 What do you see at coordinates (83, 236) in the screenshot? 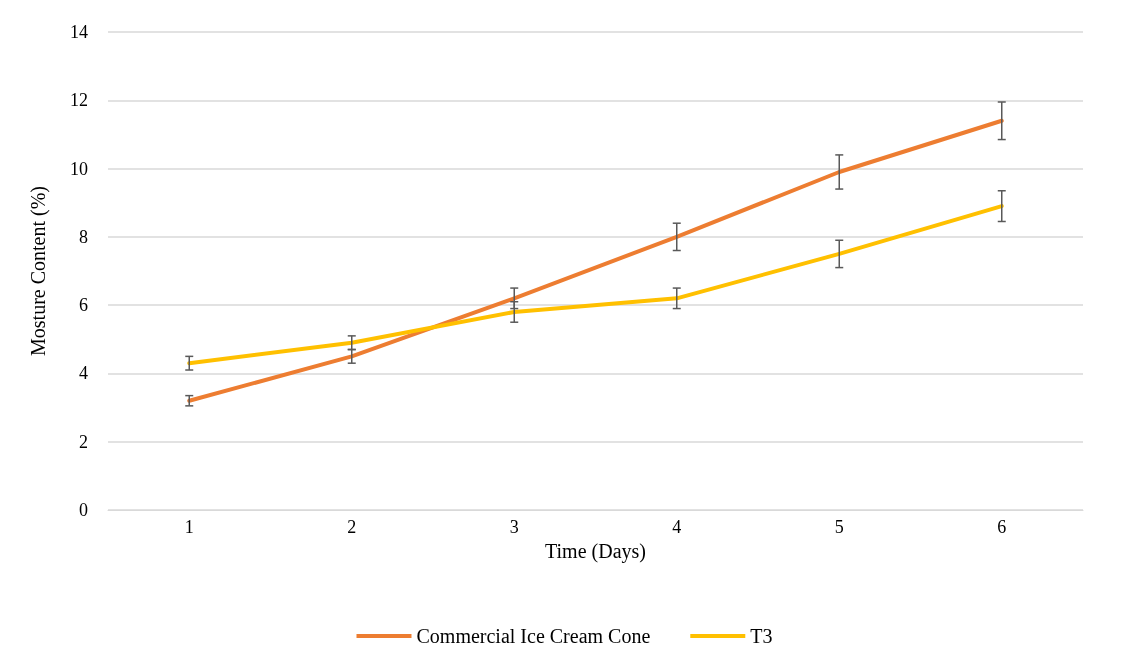
I see `y-tick-label: 8` at bounding box center [83, 236].